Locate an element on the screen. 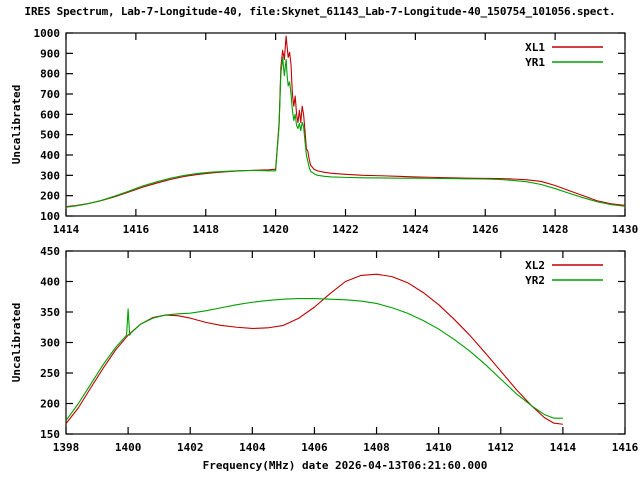  x-tick-label: 1418 is located at coordinates (206, 229).